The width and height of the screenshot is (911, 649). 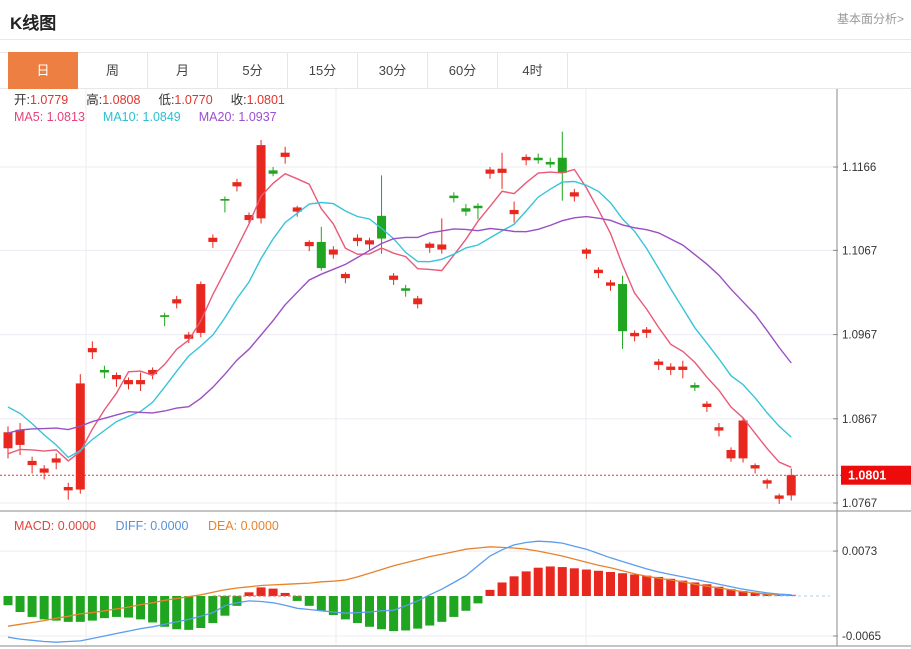 I want to click on tab-30min: 30分, so click(x=393, y=70).